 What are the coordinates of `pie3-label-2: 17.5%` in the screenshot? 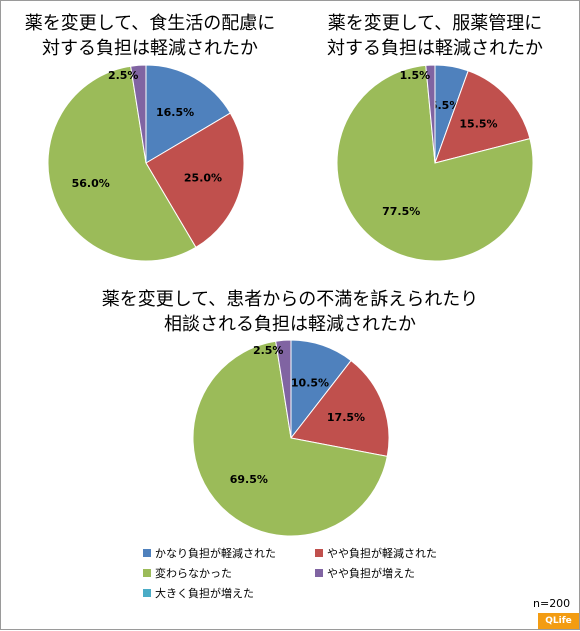 It's located at (346, 417).